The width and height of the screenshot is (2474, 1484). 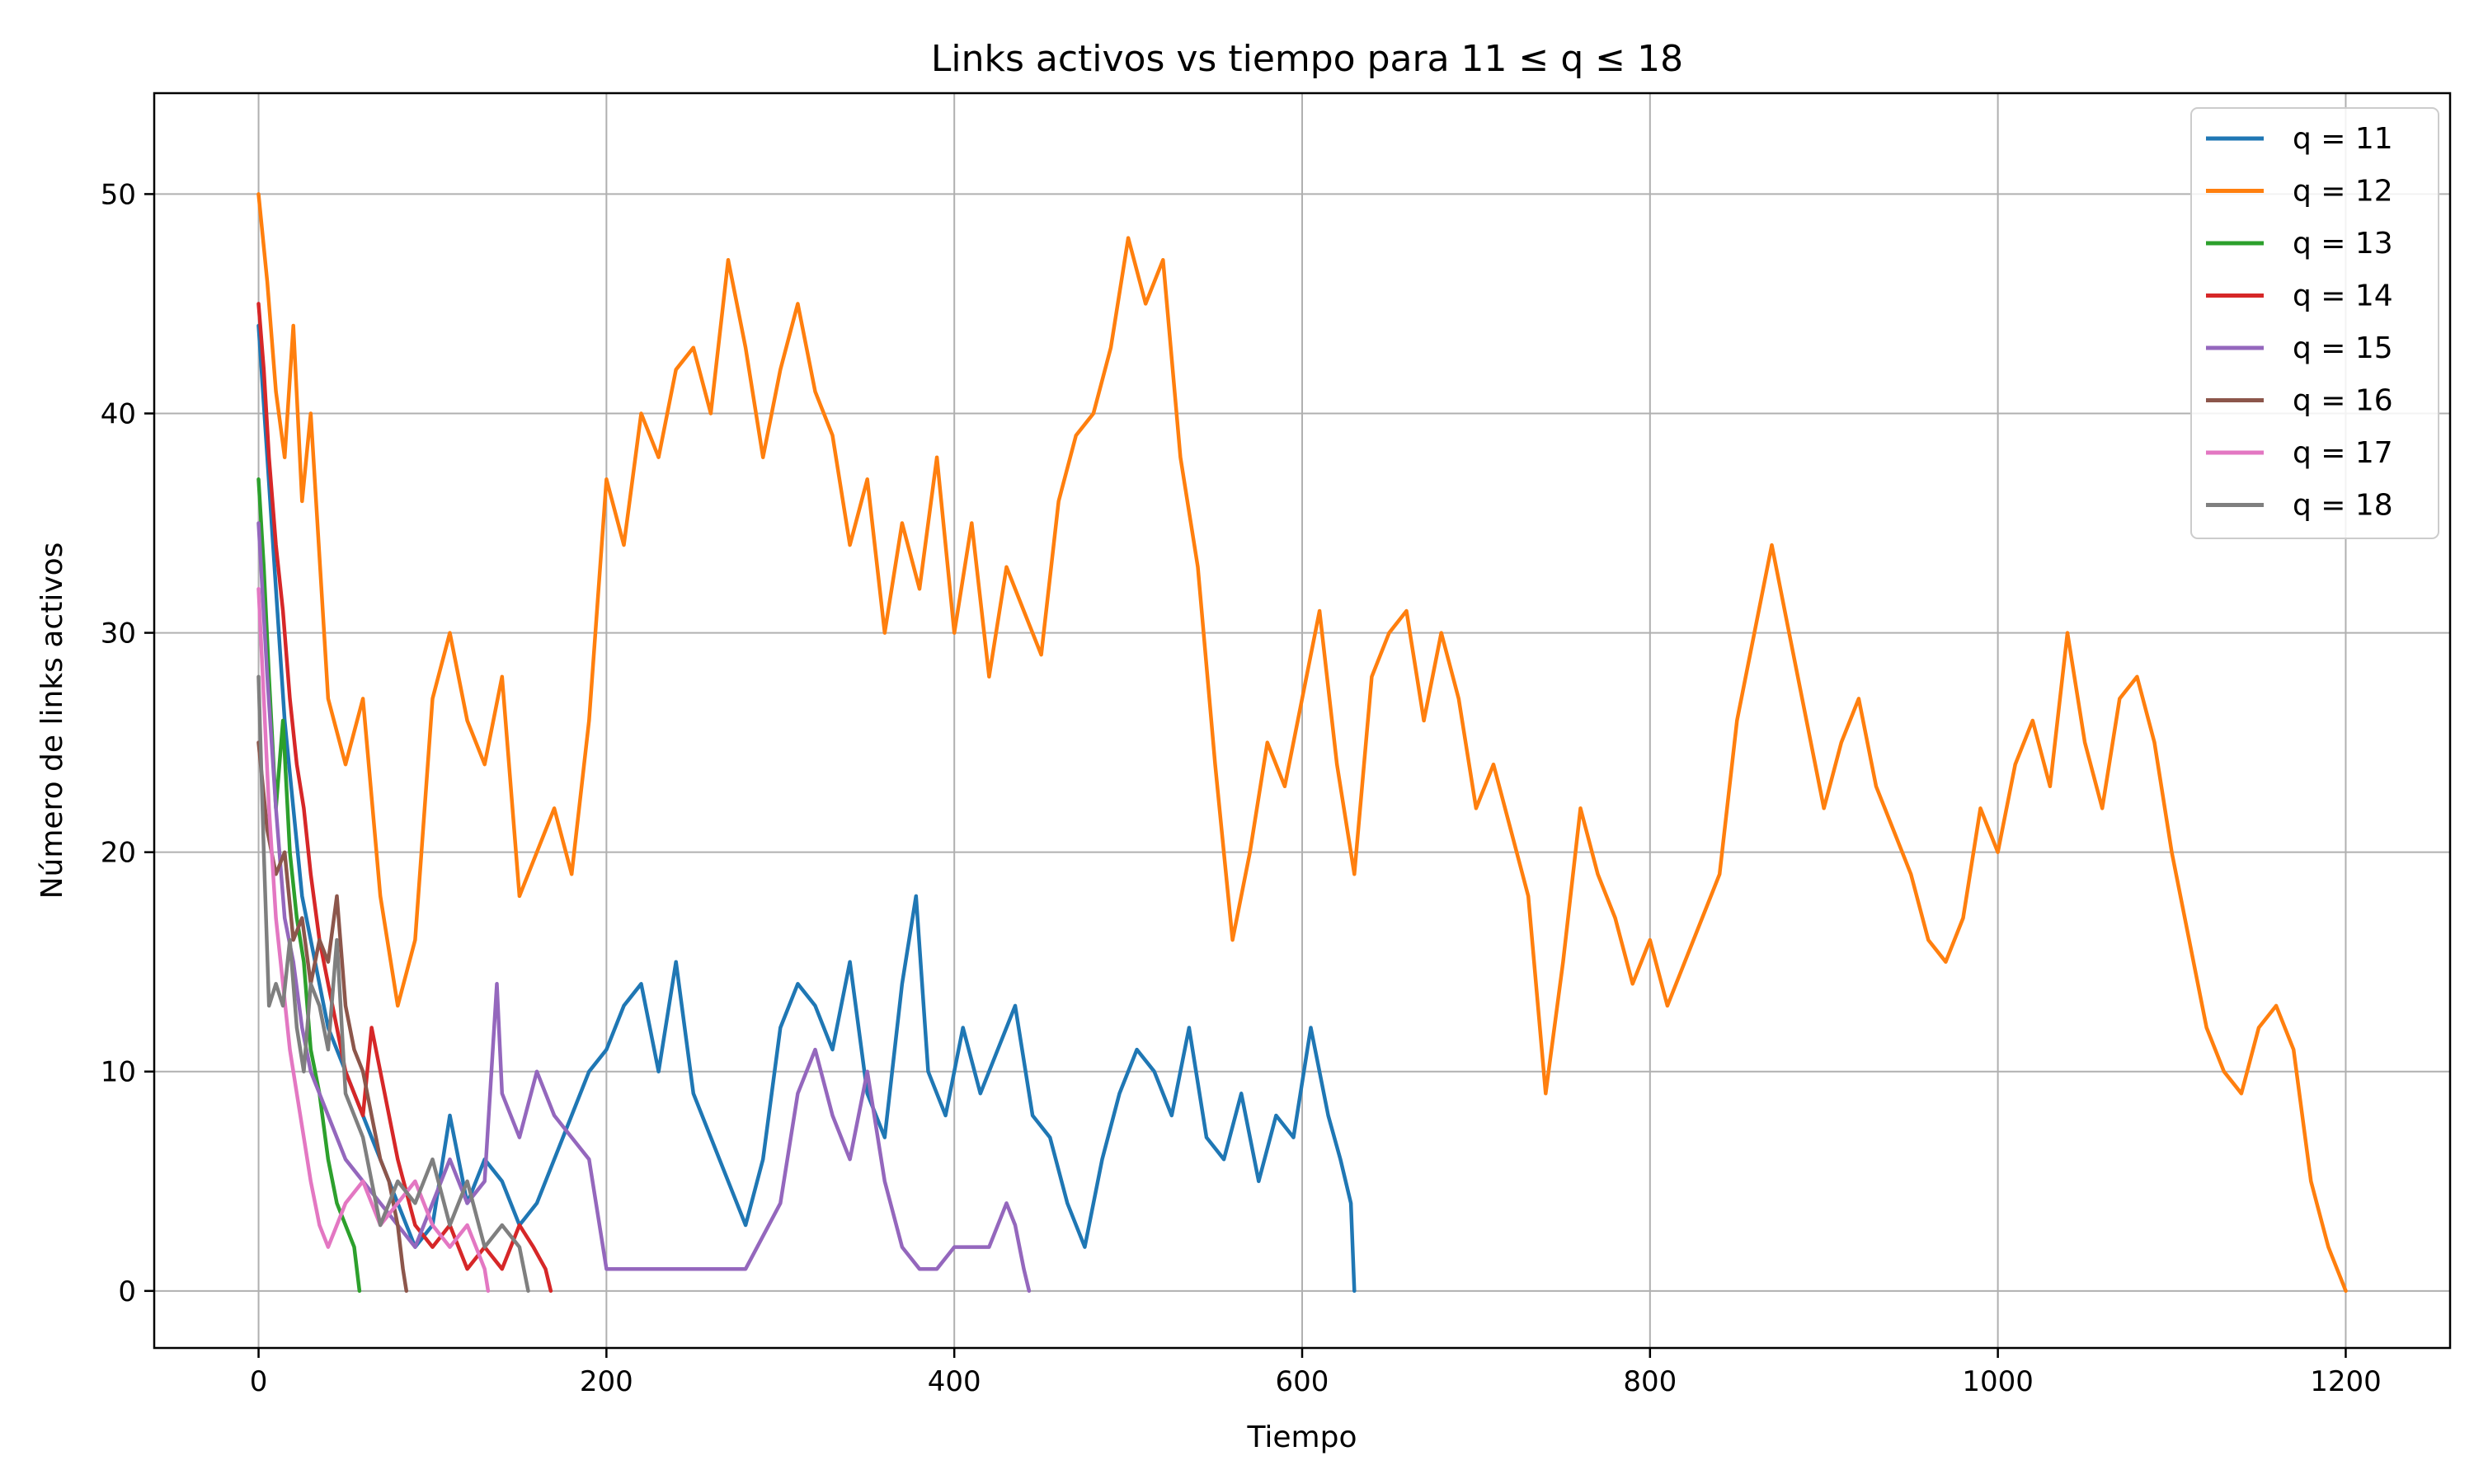 What do you see at coordinates (954, 1381) in the screenshot?
I see `x-tick-label: 400` at bounding box center [954, 1381].